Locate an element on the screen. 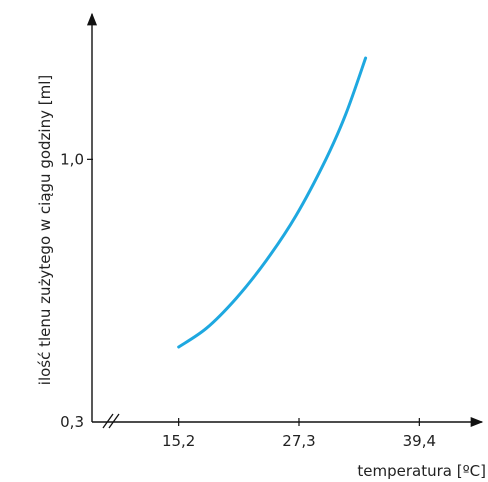 The image size is (488, 482). x-axis-title: temperatura [ºC] is located at coordinates (421, 471).